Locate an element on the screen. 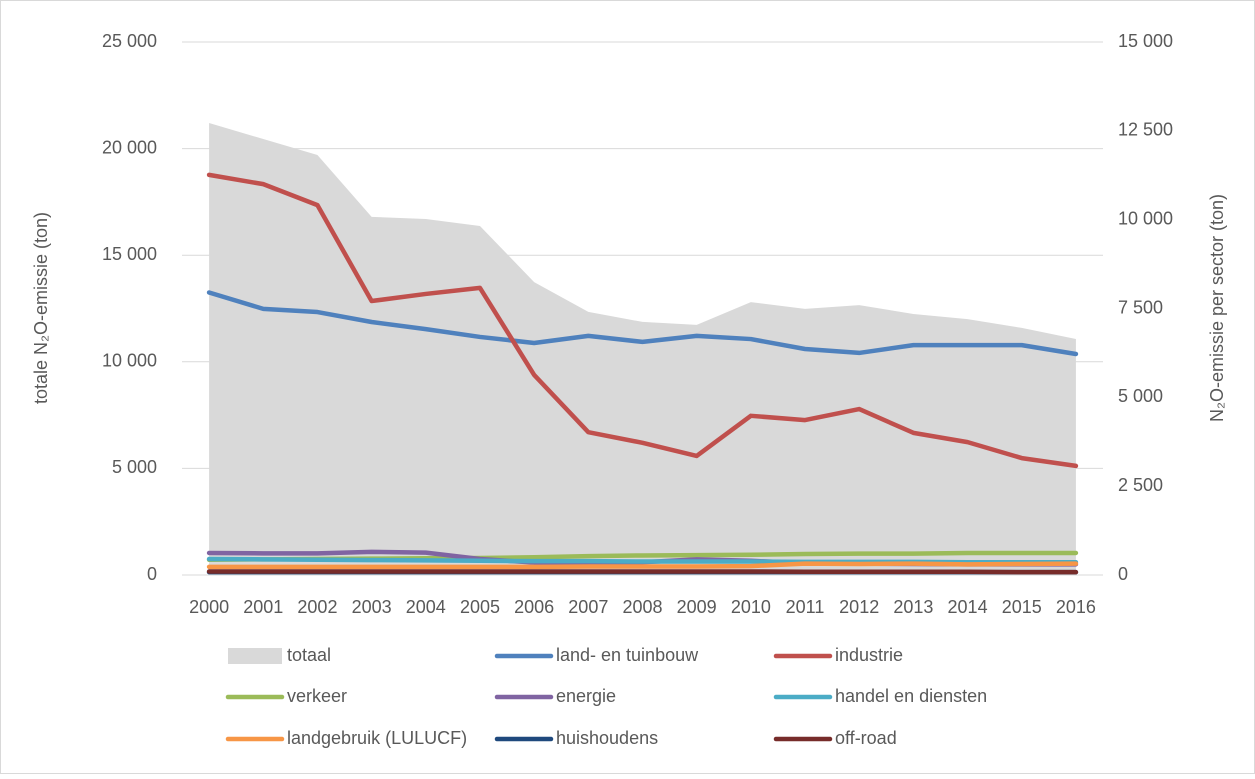 This screenshot has height=779, width=1255. legend-label: handel en diensten is located at coordinates (911, 696).